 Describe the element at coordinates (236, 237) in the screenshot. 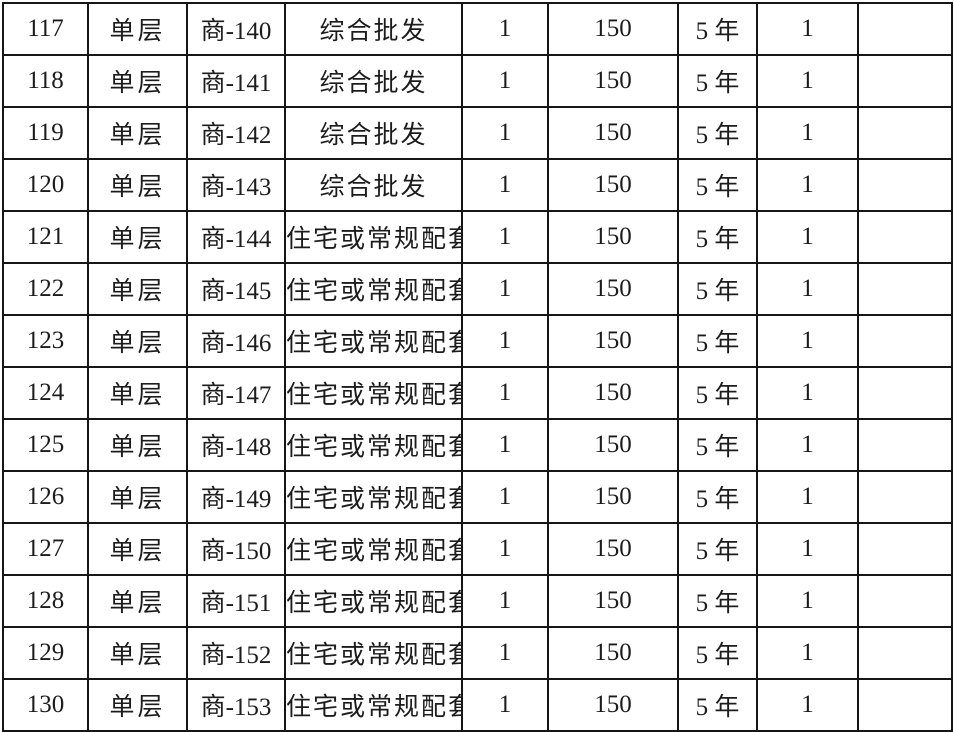

I see `cell-unit: 商-144` at that location.